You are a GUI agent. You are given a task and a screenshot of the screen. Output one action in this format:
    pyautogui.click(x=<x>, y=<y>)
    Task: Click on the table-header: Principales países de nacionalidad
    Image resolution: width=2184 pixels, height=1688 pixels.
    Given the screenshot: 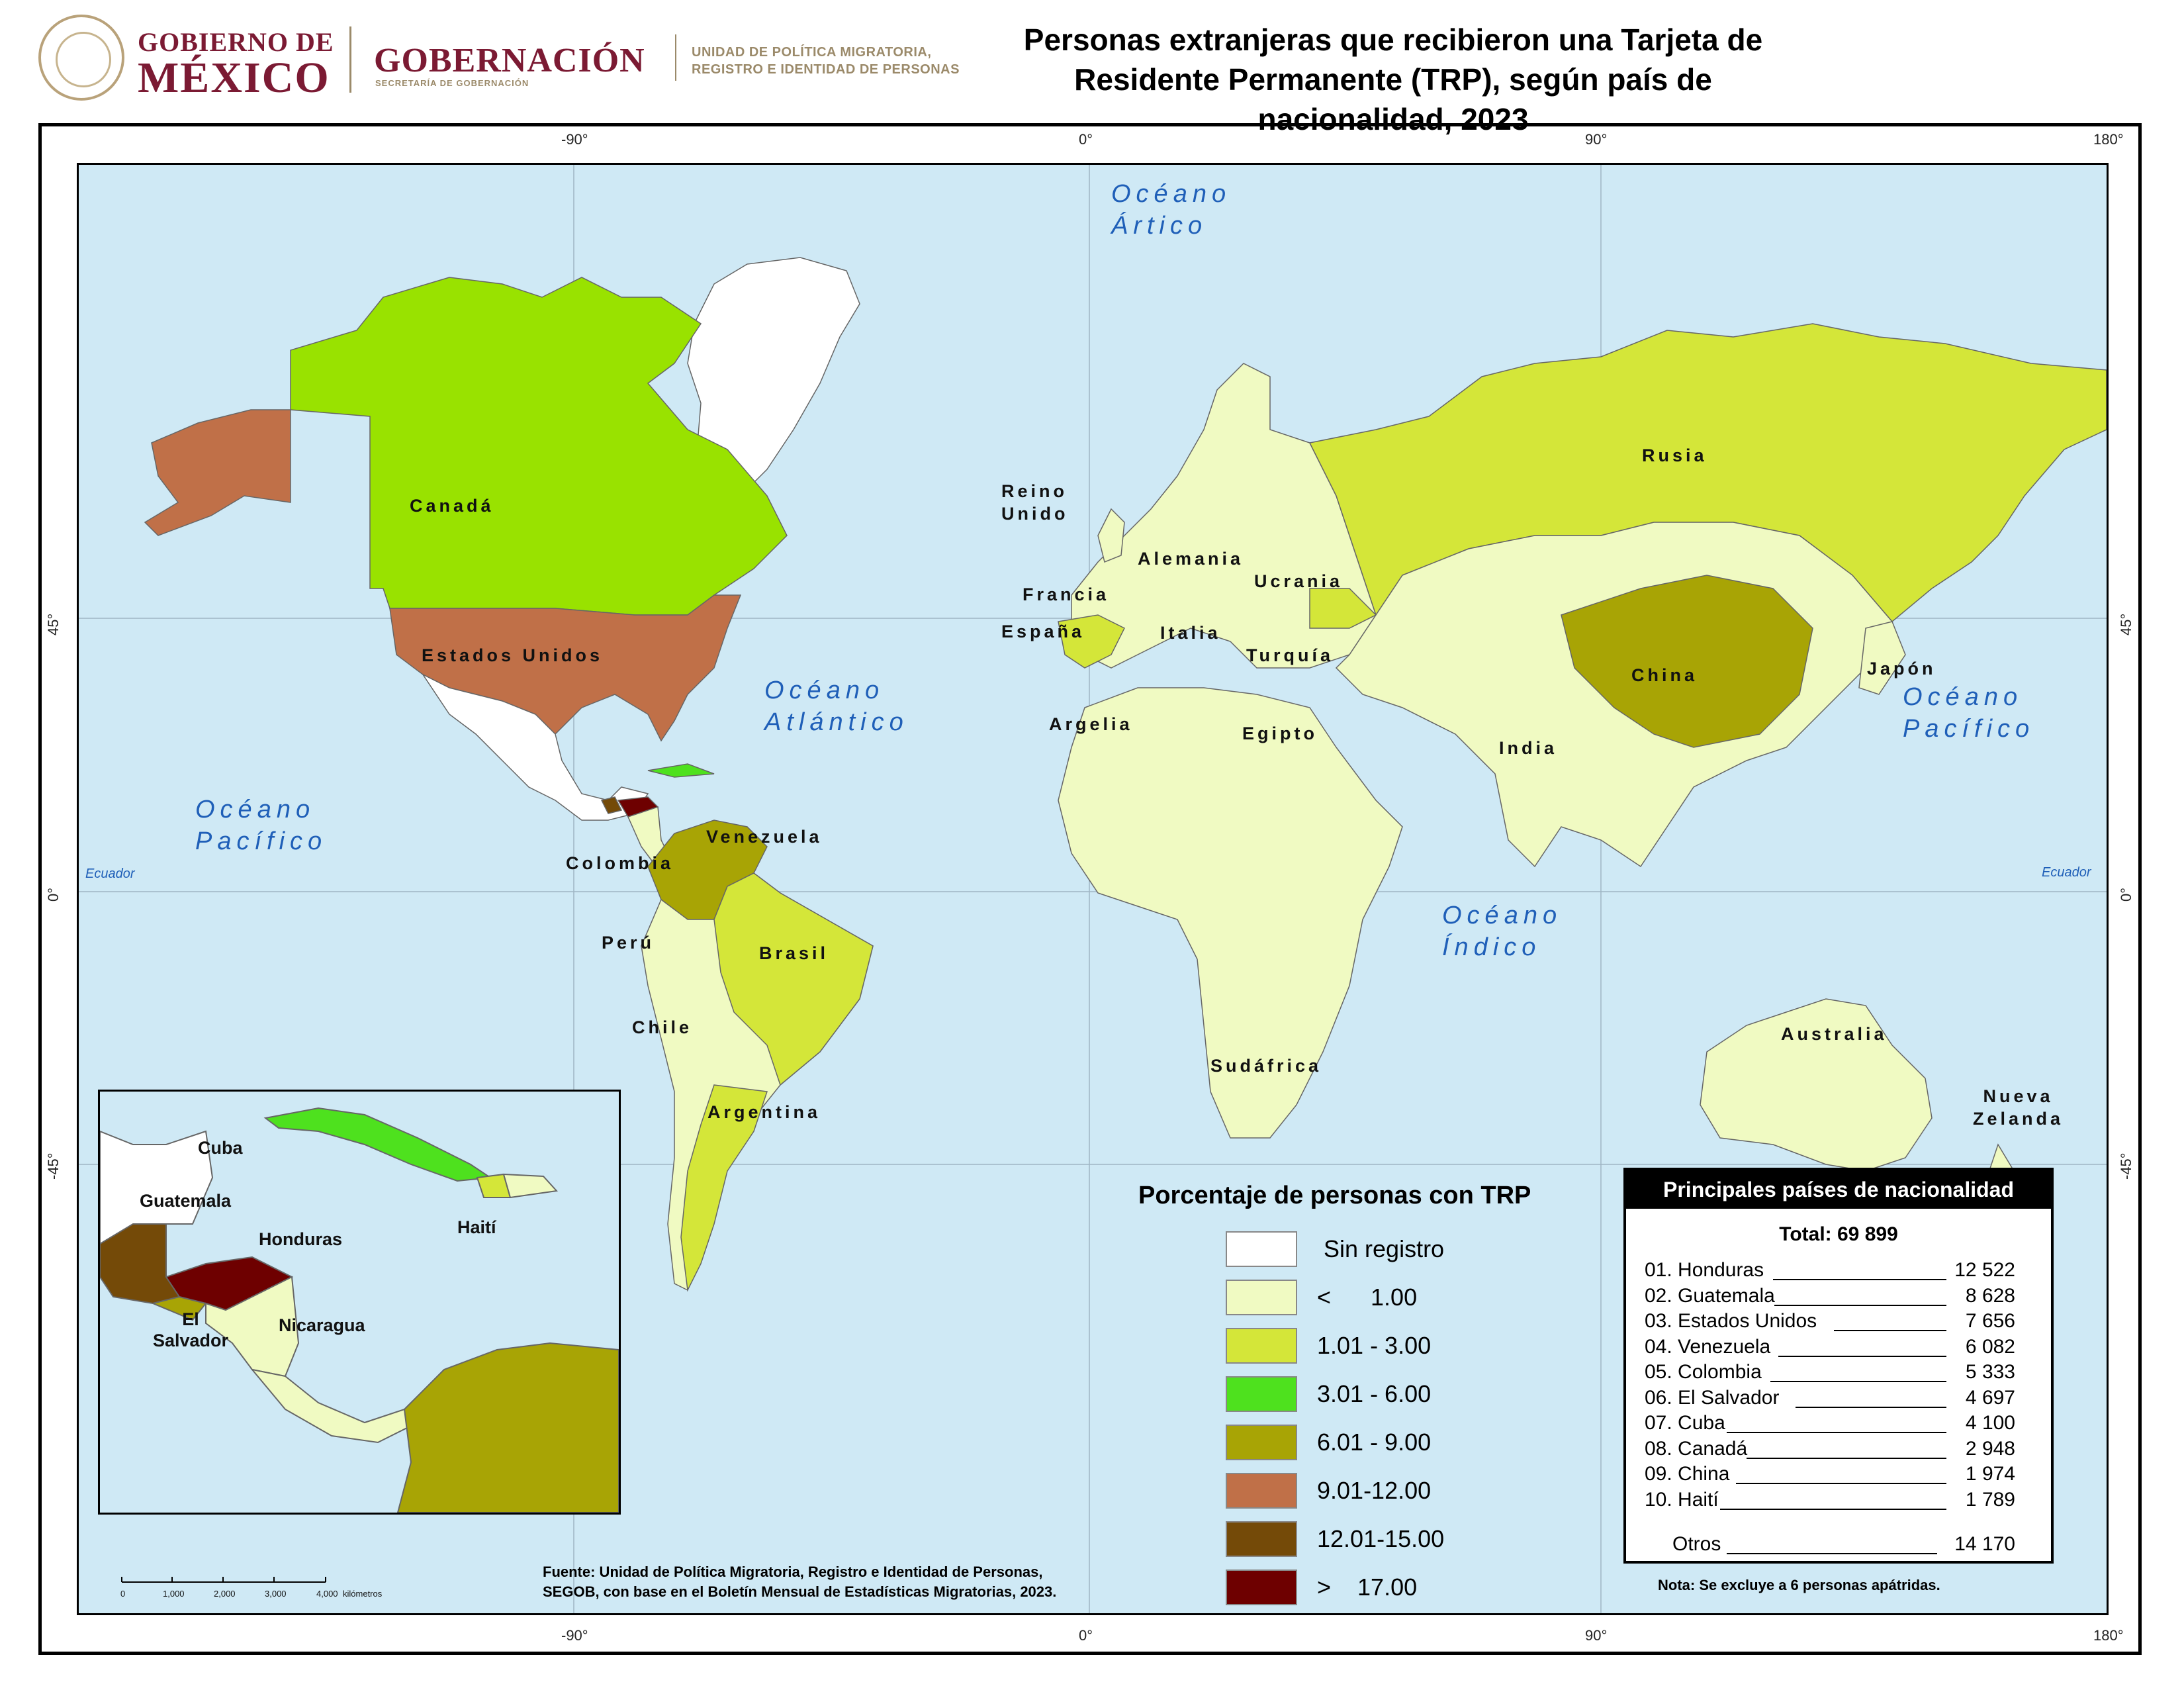 What is the action you would take?
    pyautogui.click(x=1838, y=1189)
    